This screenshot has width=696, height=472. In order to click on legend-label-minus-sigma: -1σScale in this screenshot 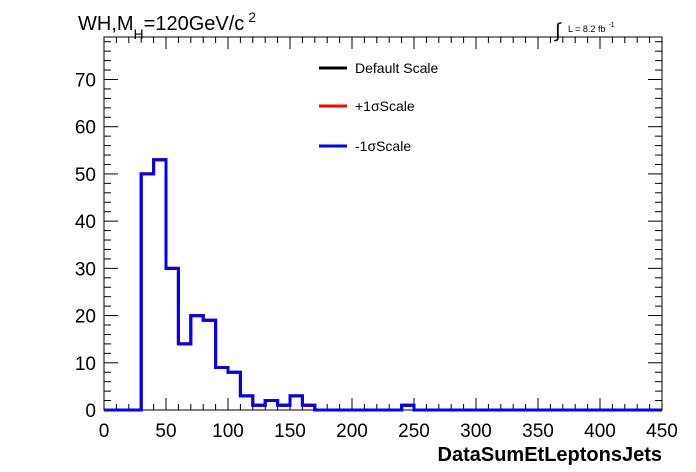, I will do `click(383, 146)`.